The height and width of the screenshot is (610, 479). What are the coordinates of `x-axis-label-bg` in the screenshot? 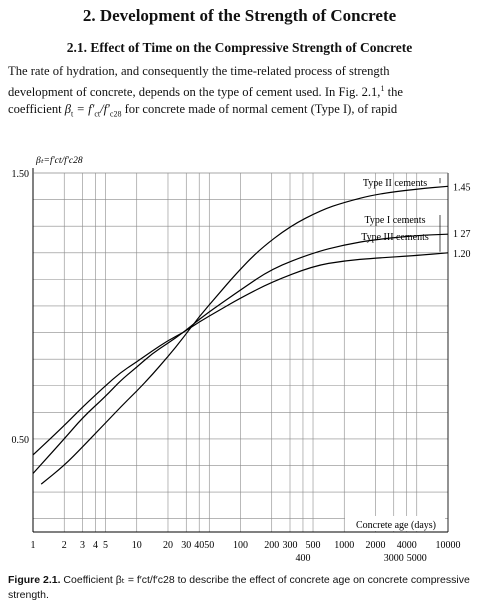 It's located at (395, 523).